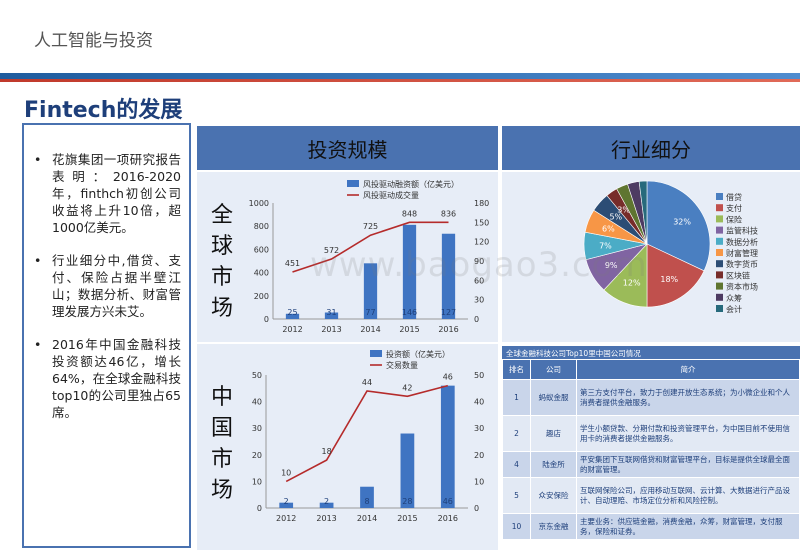 This screenshot has height=554, width=800. Describe the element at coordinates (479, 402) in the screenshot. I see `y-tick-label-right: 40` at that location.